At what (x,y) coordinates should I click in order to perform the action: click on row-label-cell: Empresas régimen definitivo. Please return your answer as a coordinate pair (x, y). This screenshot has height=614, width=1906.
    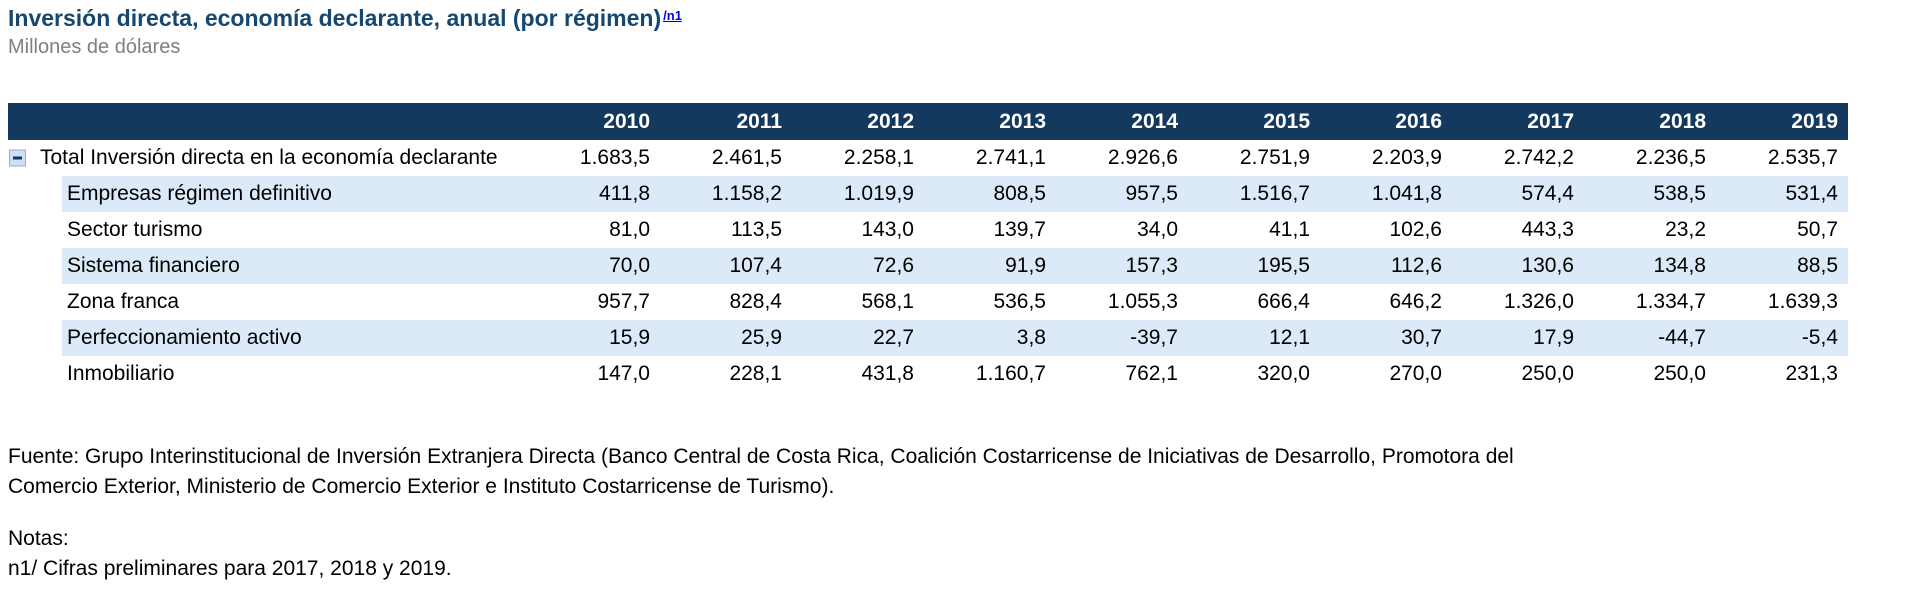
    Looking at the image, I should click on (268, 194).